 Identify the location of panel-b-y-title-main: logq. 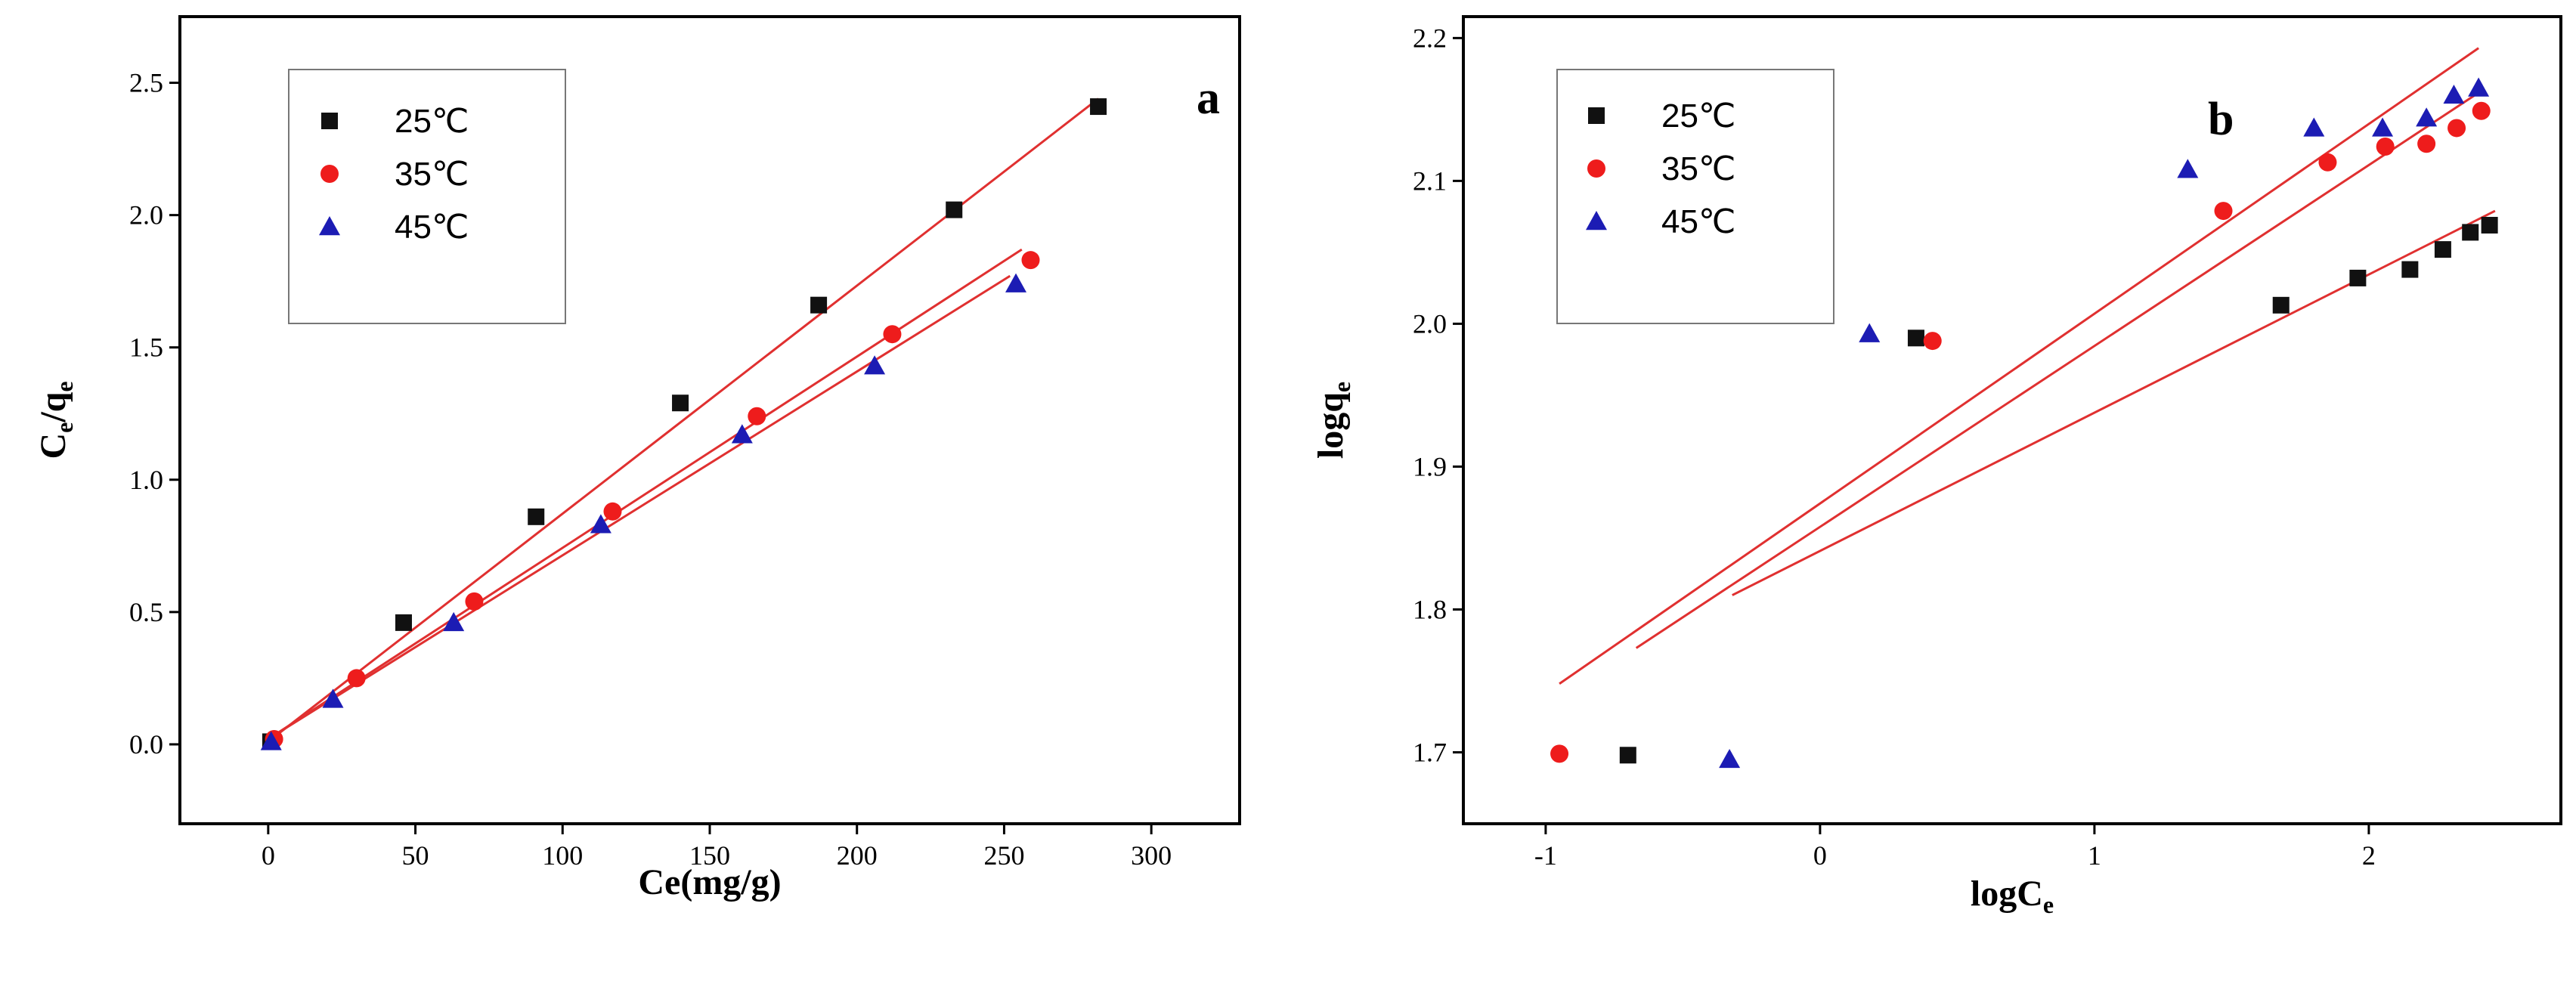
(1331, 426).